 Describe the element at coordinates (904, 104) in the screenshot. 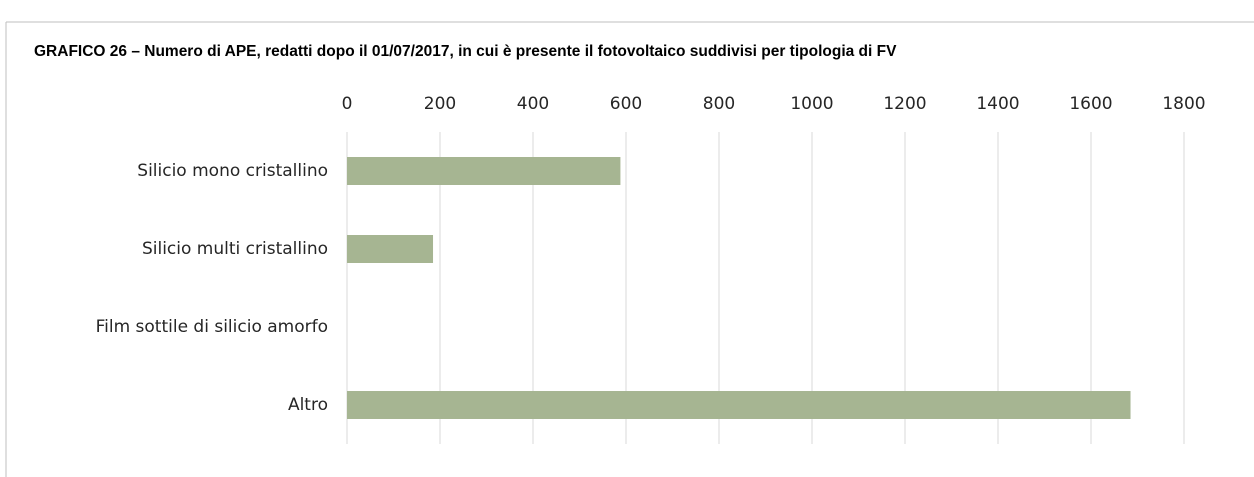

I see `x-tick-label: 1200` at that location.